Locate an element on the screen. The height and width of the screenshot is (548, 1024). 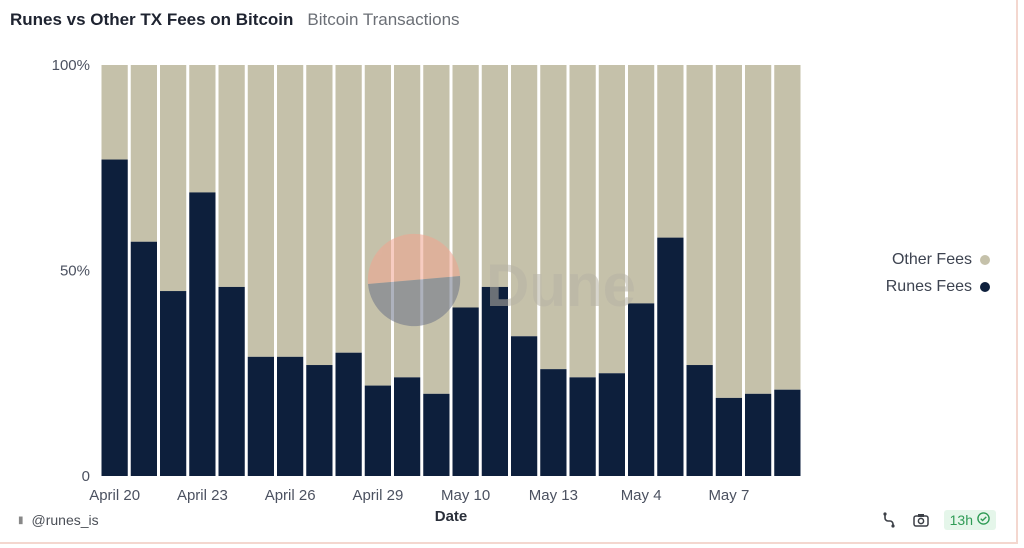
chart-subtitle: Bitcoin Transactions is located at coordinates (383, 19).